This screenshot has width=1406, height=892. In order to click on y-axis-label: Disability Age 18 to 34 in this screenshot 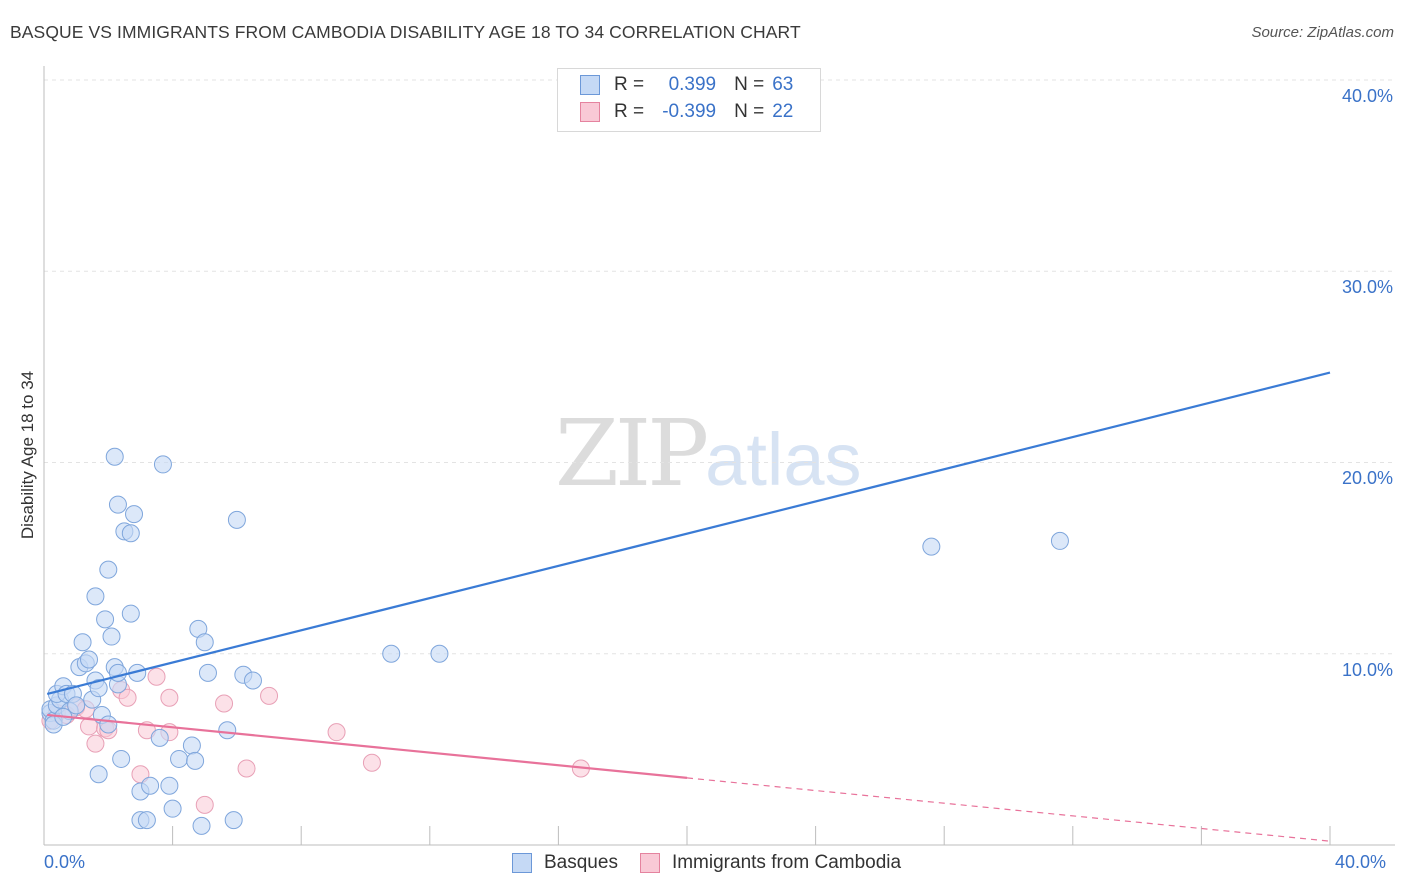, I will do `click(27, 455)`.